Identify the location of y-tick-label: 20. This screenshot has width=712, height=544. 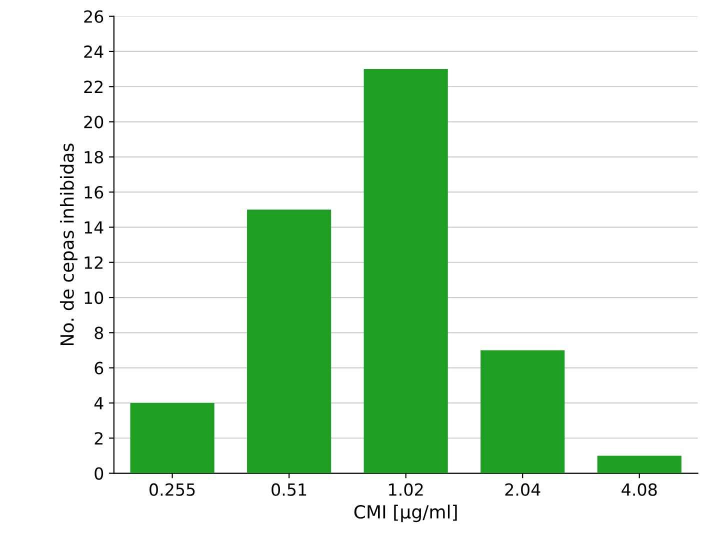
(94, 122).